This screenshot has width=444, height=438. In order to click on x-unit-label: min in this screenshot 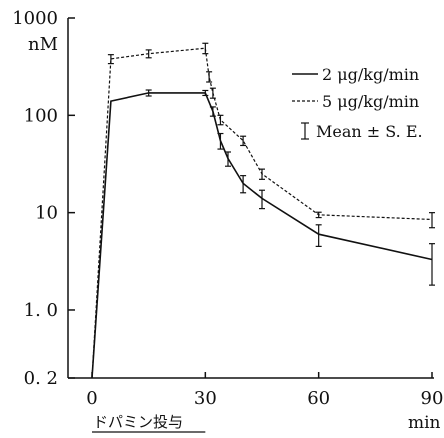, I will do `click(424, 423)`.